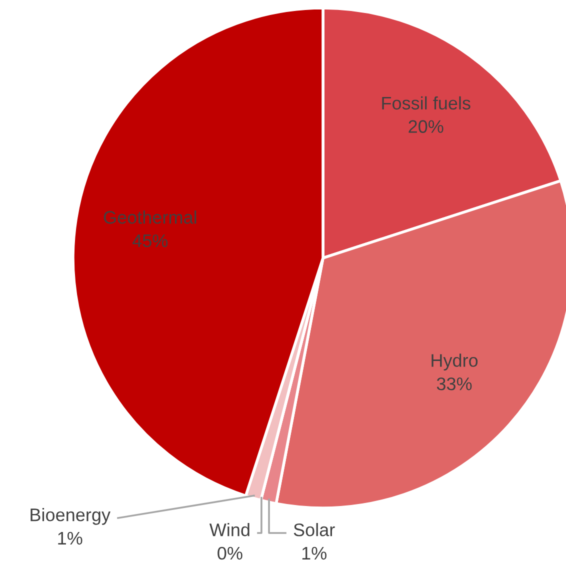 The image size is (566, 566). I want to click on slice-label: Bioenergy, so click(70, 516).